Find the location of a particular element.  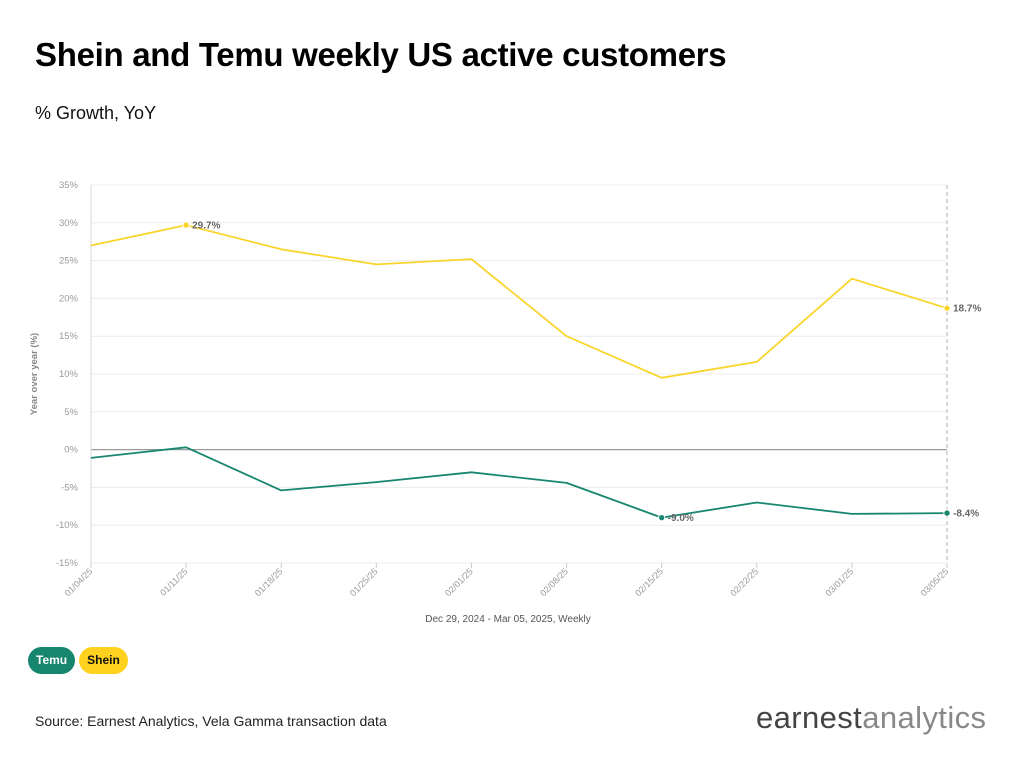

y-tick-label: 25% is located at coordinates (69, 261).